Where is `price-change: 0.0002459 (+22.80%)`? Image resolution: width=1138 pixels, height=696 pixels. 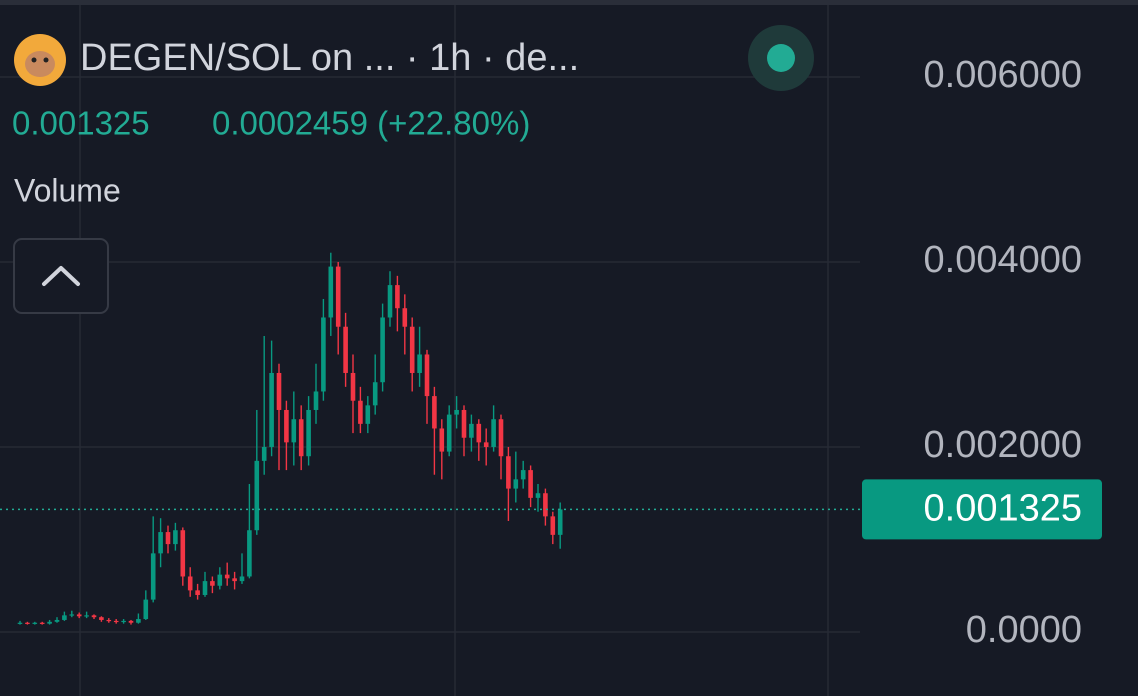 price-change: 0.0002459 (+22.80%) is located at coordinates (371, 123).